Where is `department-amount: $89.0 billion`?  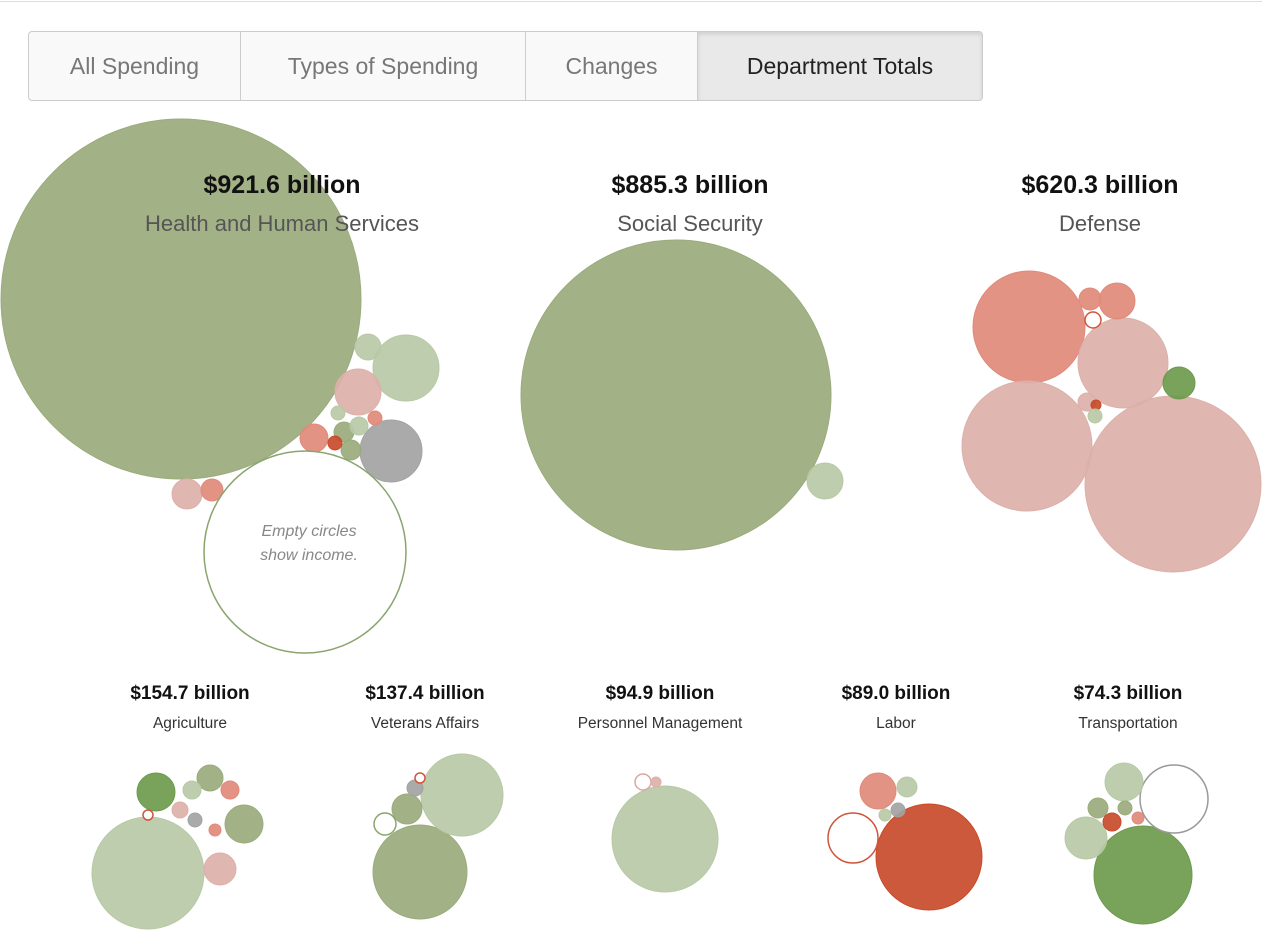
department-amount: $89.0 billion is located at coordinates (896, 693).